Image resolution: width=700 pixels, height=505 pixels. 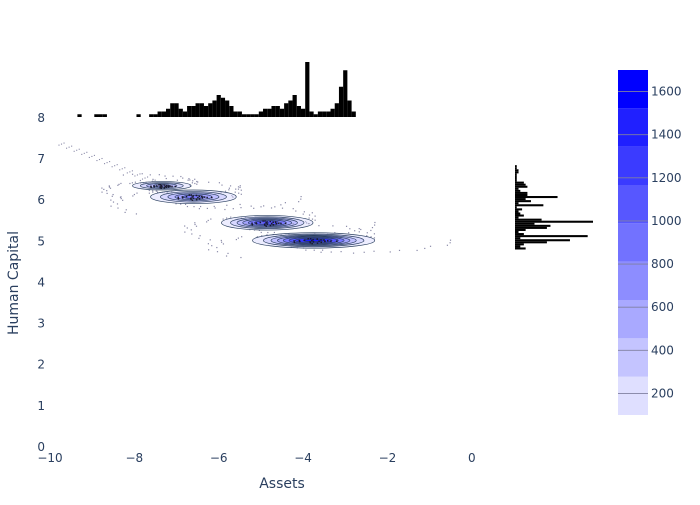 I want to click on colorbar-band, so click(x=633, y=89).